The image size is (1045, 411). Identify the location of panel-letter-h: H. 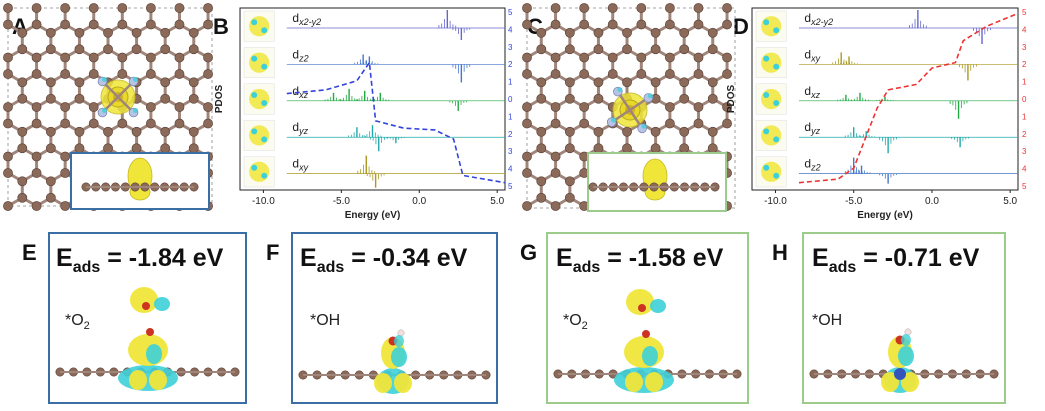
(780, 252).